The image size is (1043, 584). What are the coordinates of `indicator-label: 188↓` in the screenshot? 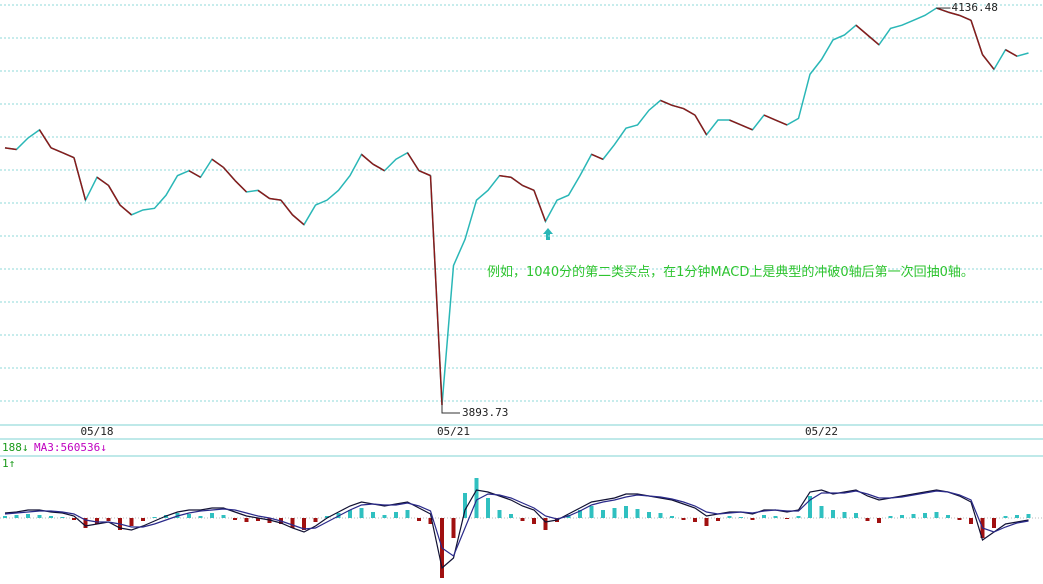 It's located at (15, 447).